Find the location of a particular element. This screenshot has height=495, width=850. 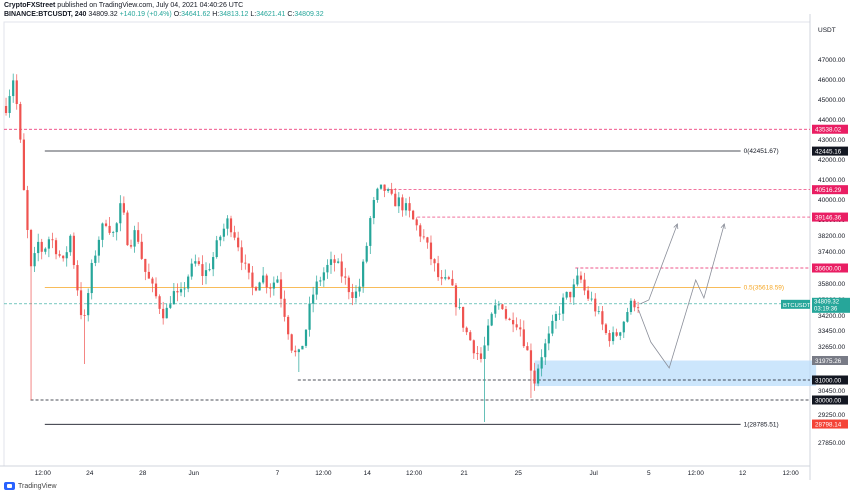

last-price: 34809.32 is located at coordinates (103, 14).